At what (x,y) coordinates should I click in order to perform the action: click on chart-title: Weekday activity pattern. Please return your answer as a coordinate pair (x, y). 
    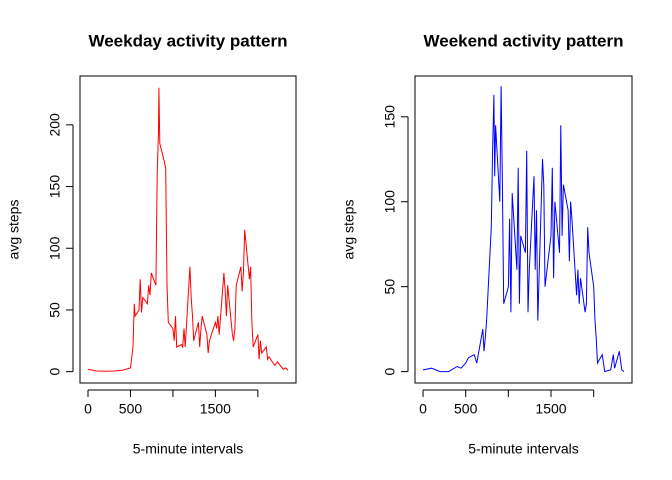
    Looking at the image, I should click on (187, 40).